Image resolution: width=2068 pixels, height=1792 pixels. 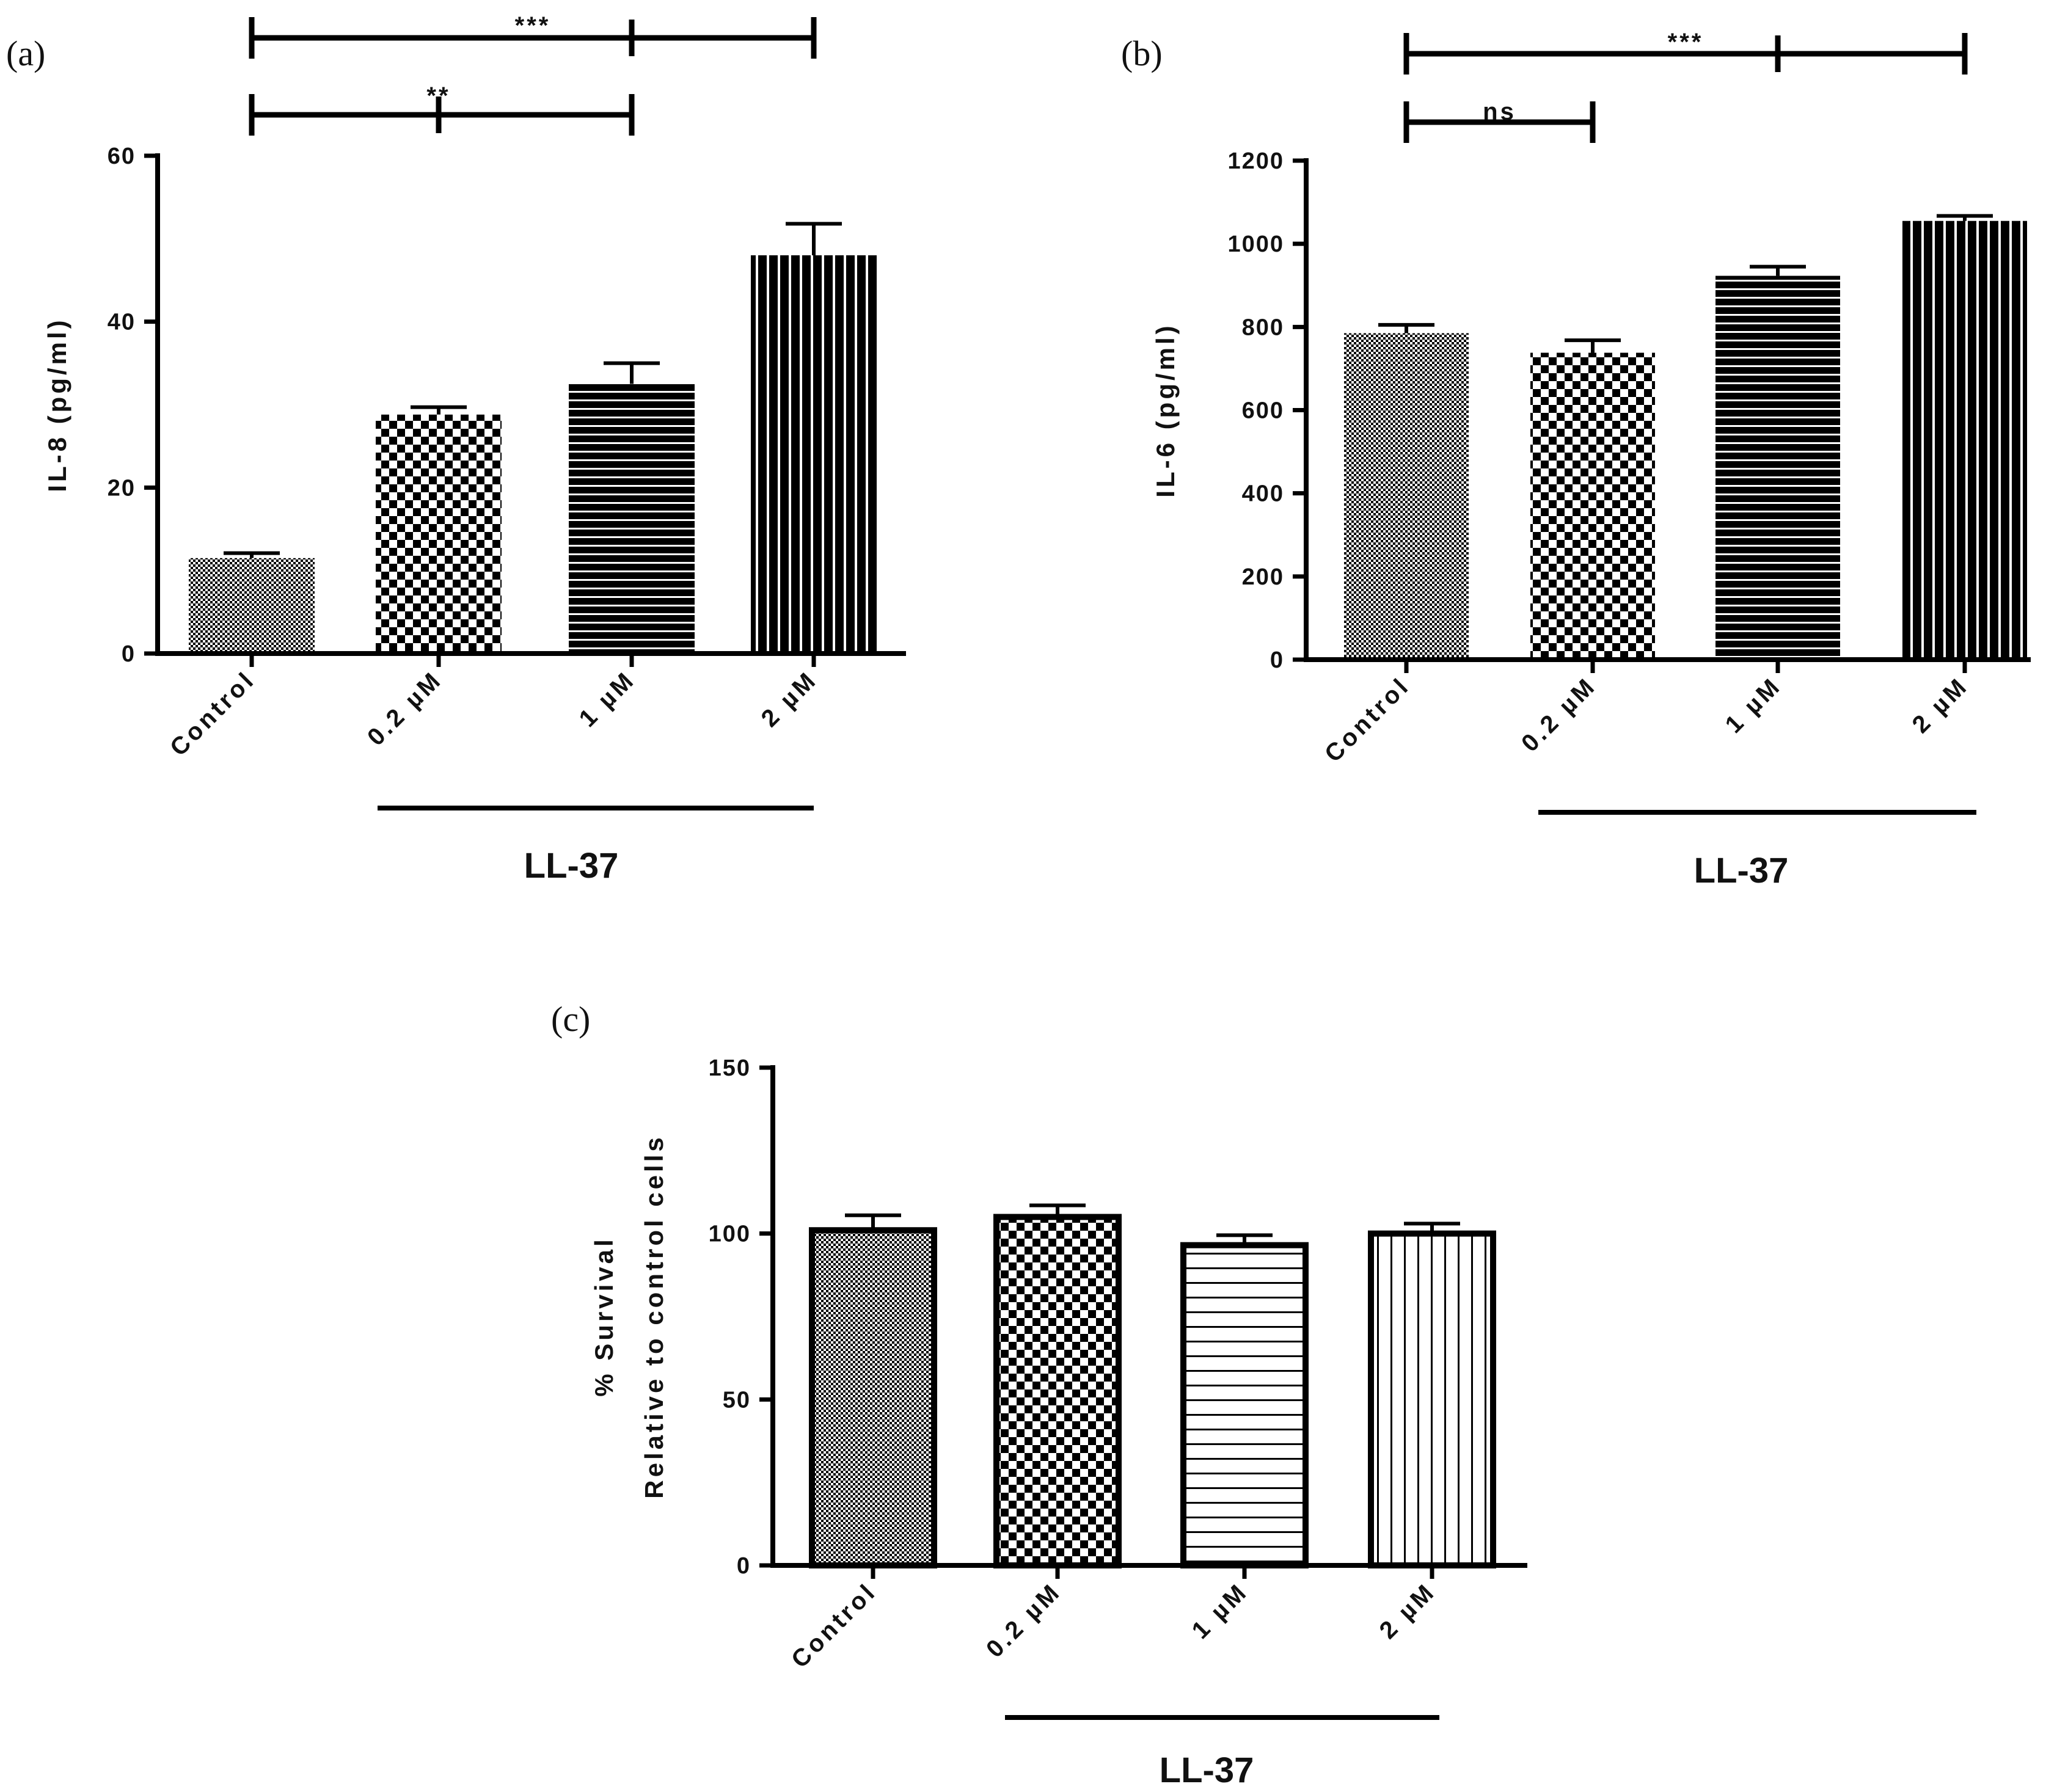 I want to click on y-tick-label: 100, so click(x=730, y=1235).